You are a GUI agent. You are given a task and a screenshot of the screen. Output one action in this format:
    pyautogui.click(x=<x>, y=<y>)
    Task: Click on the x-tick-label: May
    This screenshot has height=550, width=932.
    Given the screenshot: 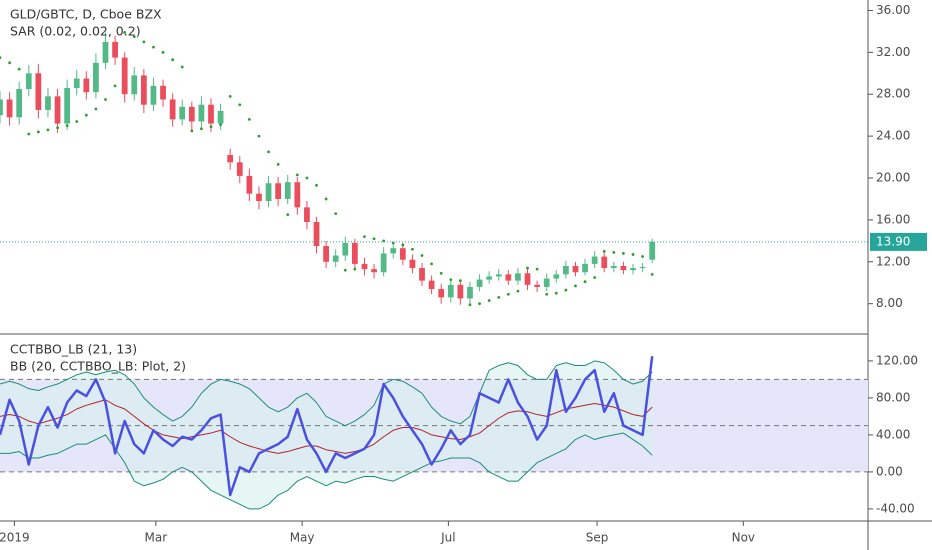 What is the action you would take?
    pyautogui.click(x=302, y=538)
    